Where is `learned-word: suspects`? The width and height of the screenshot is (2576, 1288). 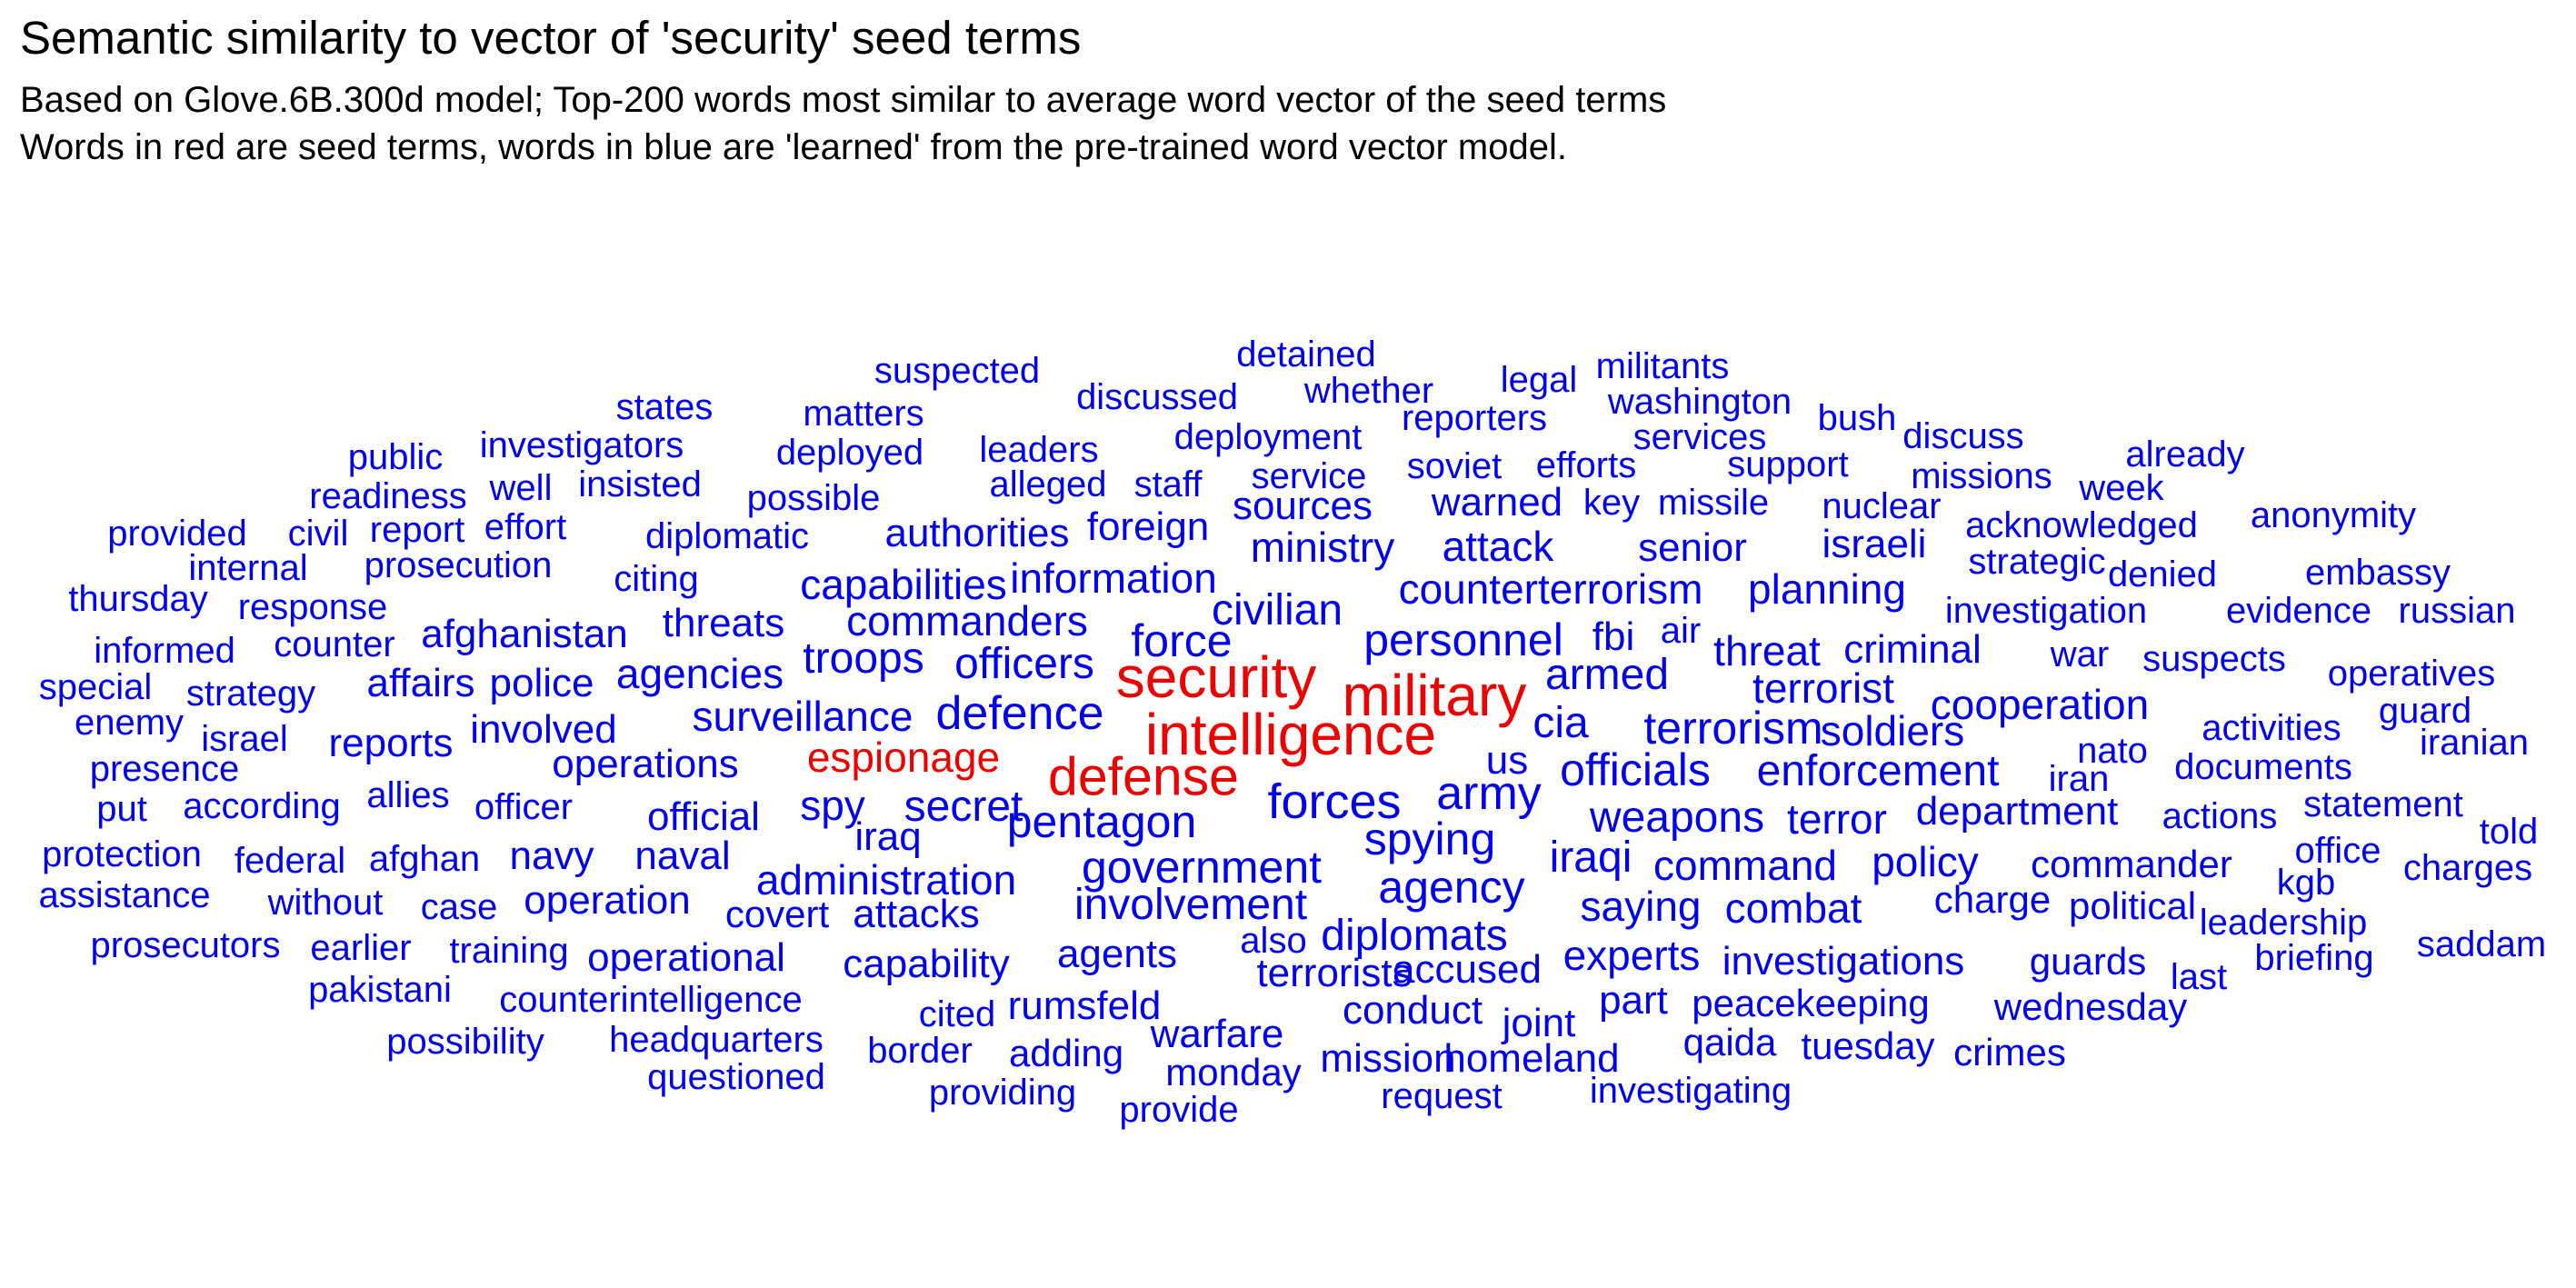
learned-word: suspects is located at coordinates (2214, 659).